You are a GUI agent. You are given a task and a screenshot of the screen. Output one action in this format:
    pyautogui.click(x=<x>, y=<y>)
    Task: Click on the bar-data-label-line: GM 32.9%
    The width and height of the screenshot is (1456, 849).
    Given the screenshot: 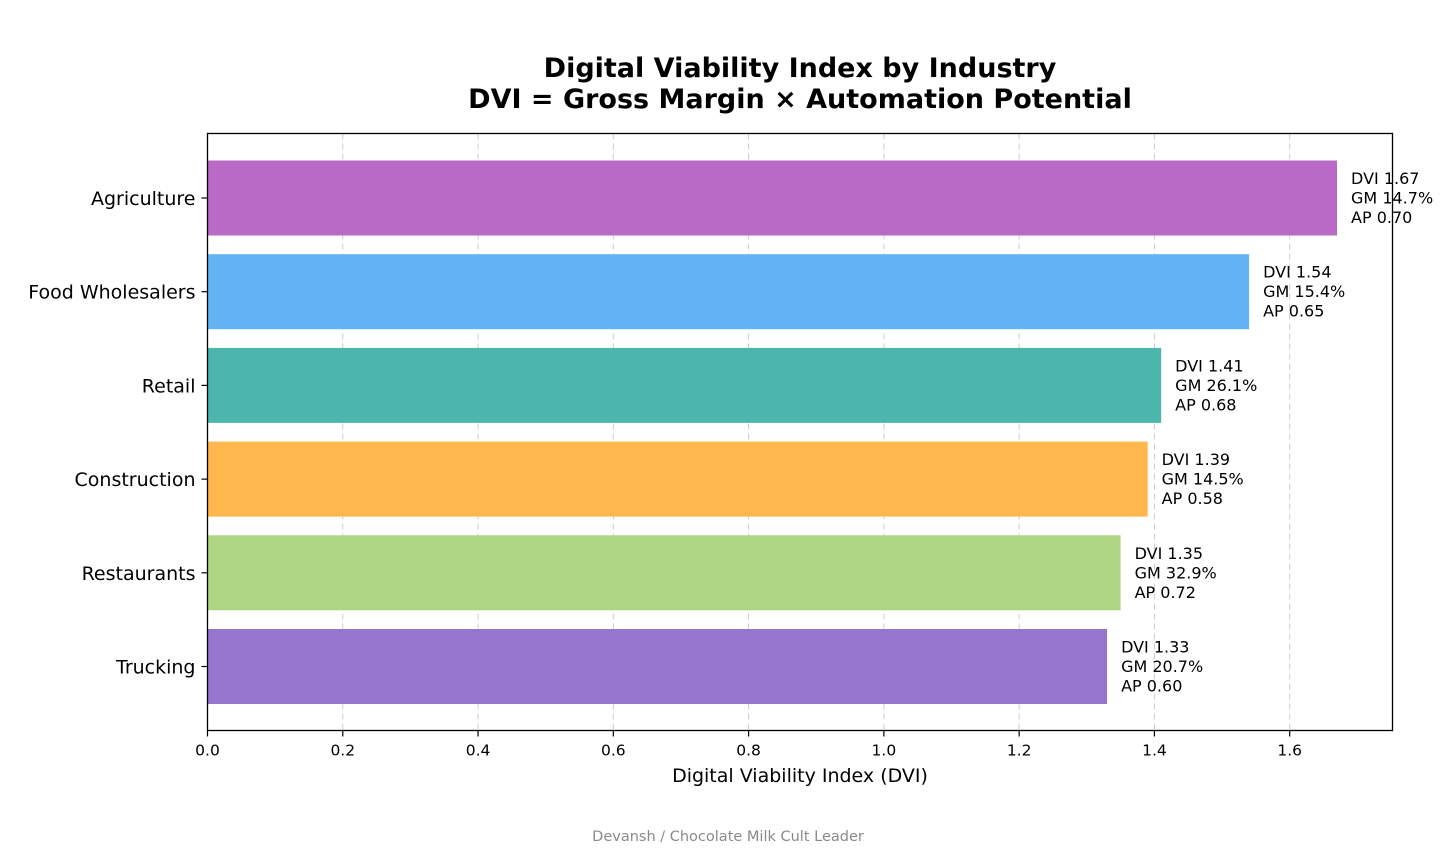 What is the action you would take?
    pyautogui.click(x=1176, y=572)
    